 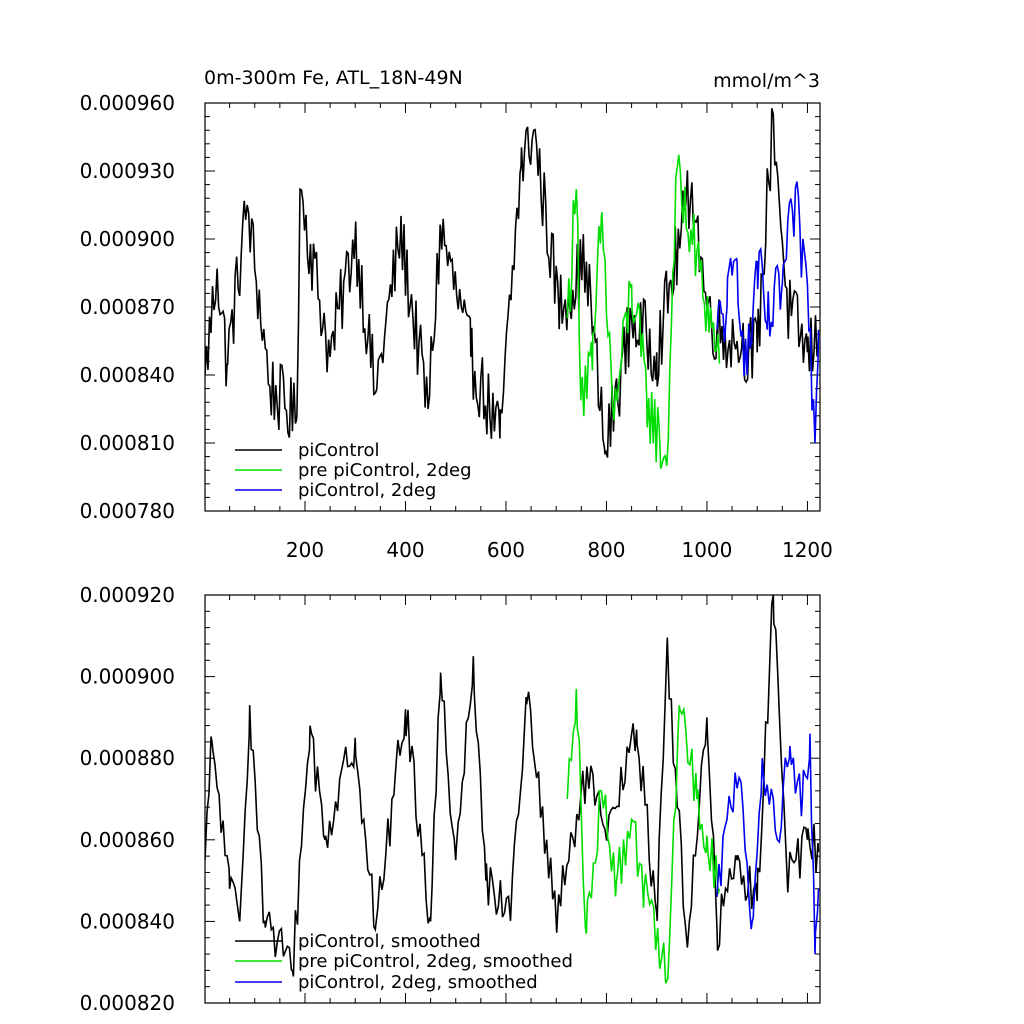 What do you see at coordinates (127, 171) in the screenshot?
I see `y-tick-label: 0.000930` at bounding box center [127, 171].